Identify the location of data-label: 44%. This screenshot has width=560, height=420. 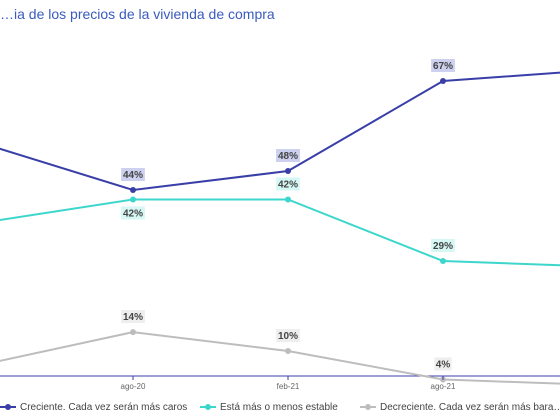
(133, 175).